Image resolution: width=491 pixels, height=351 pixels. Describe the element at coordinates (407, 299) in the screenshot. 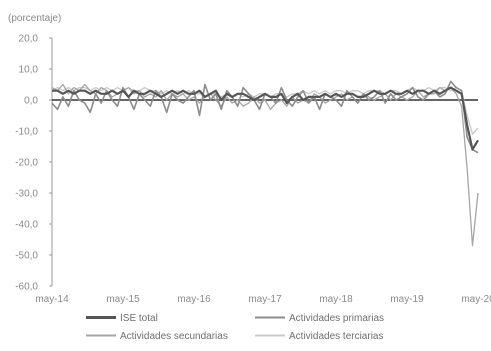

I see `x-tick-label: may-19` at that location.